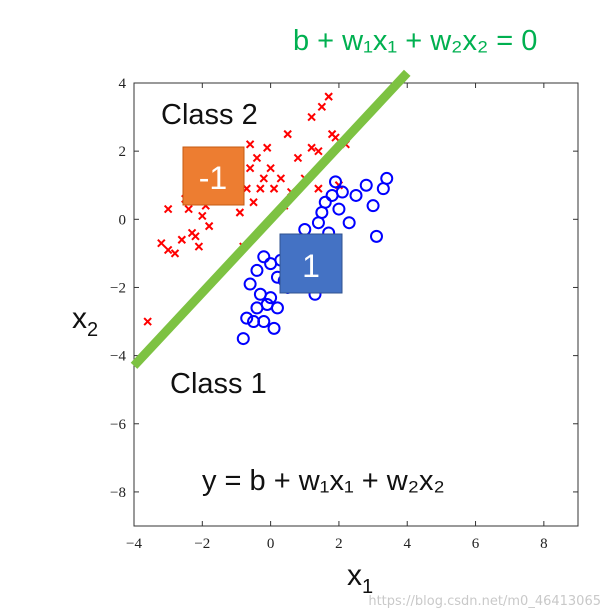 The height and width of the screenshot is (613, 609). I want to click on y-tick-label: −4, so click(118, 357).